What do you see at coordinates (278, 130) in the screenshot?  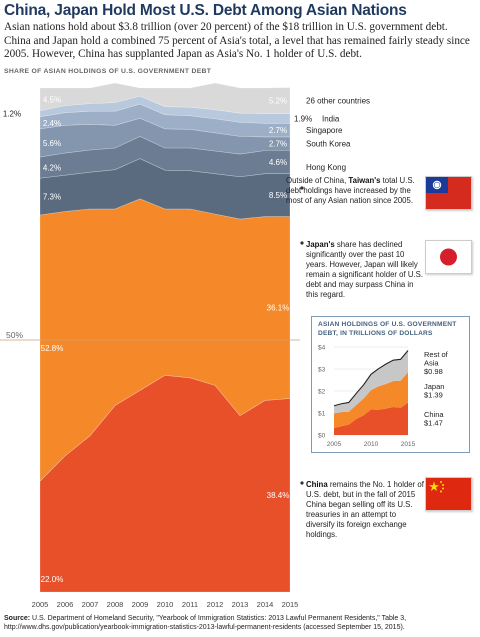 I see `value-label-singapore-2015: 2.7%` at bounding box center [278, 130].